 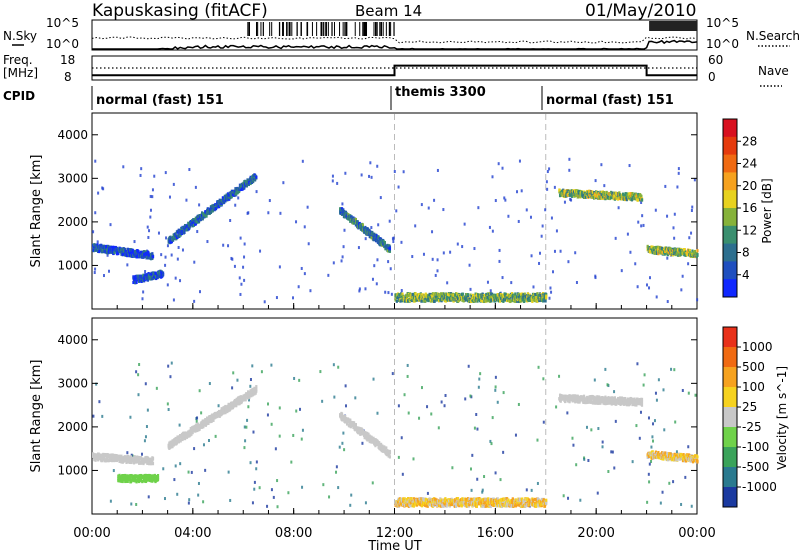 What do you see at coordinates (394, 35) in the screenshot?
I see `noise-trace` at bounding box center [394, 35].